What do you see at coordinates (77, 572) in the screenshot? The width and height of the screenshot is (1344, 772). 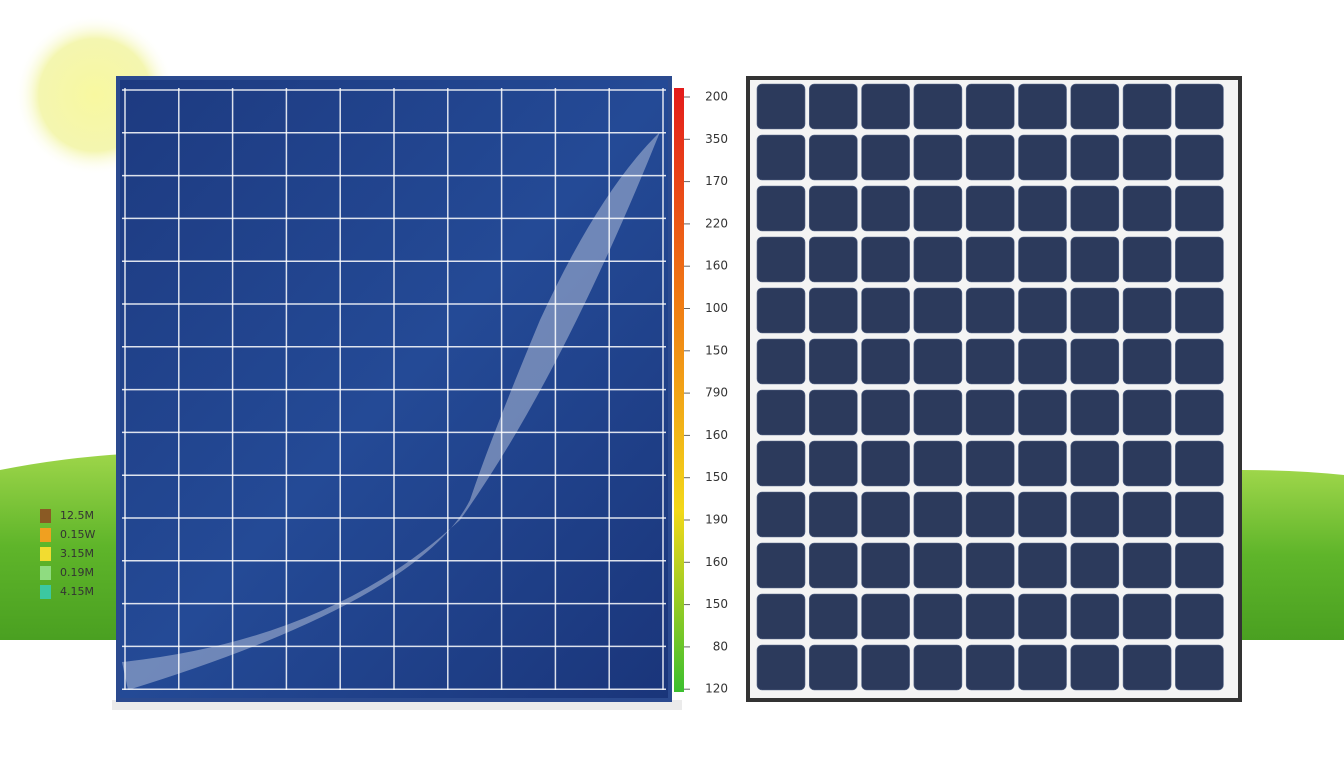 I see `legend-label: 0.19M` at bounding box center [77, 572].